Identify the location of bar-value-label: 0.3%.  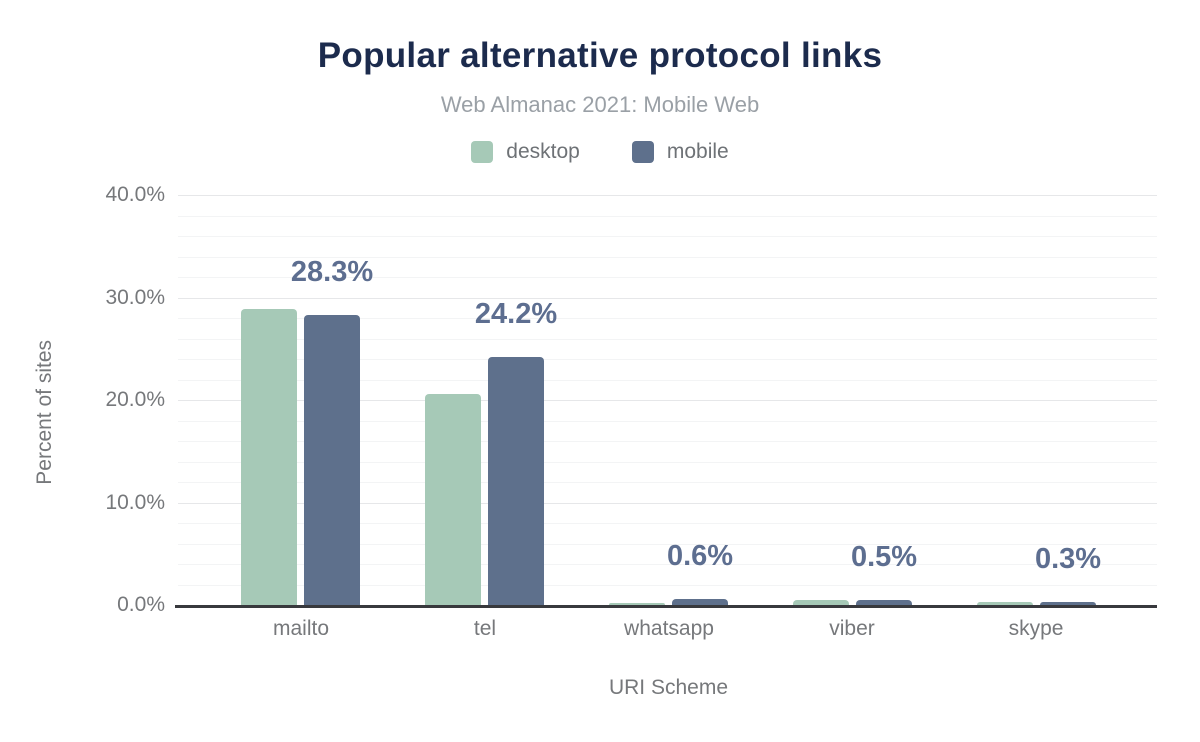
(1068, 559).